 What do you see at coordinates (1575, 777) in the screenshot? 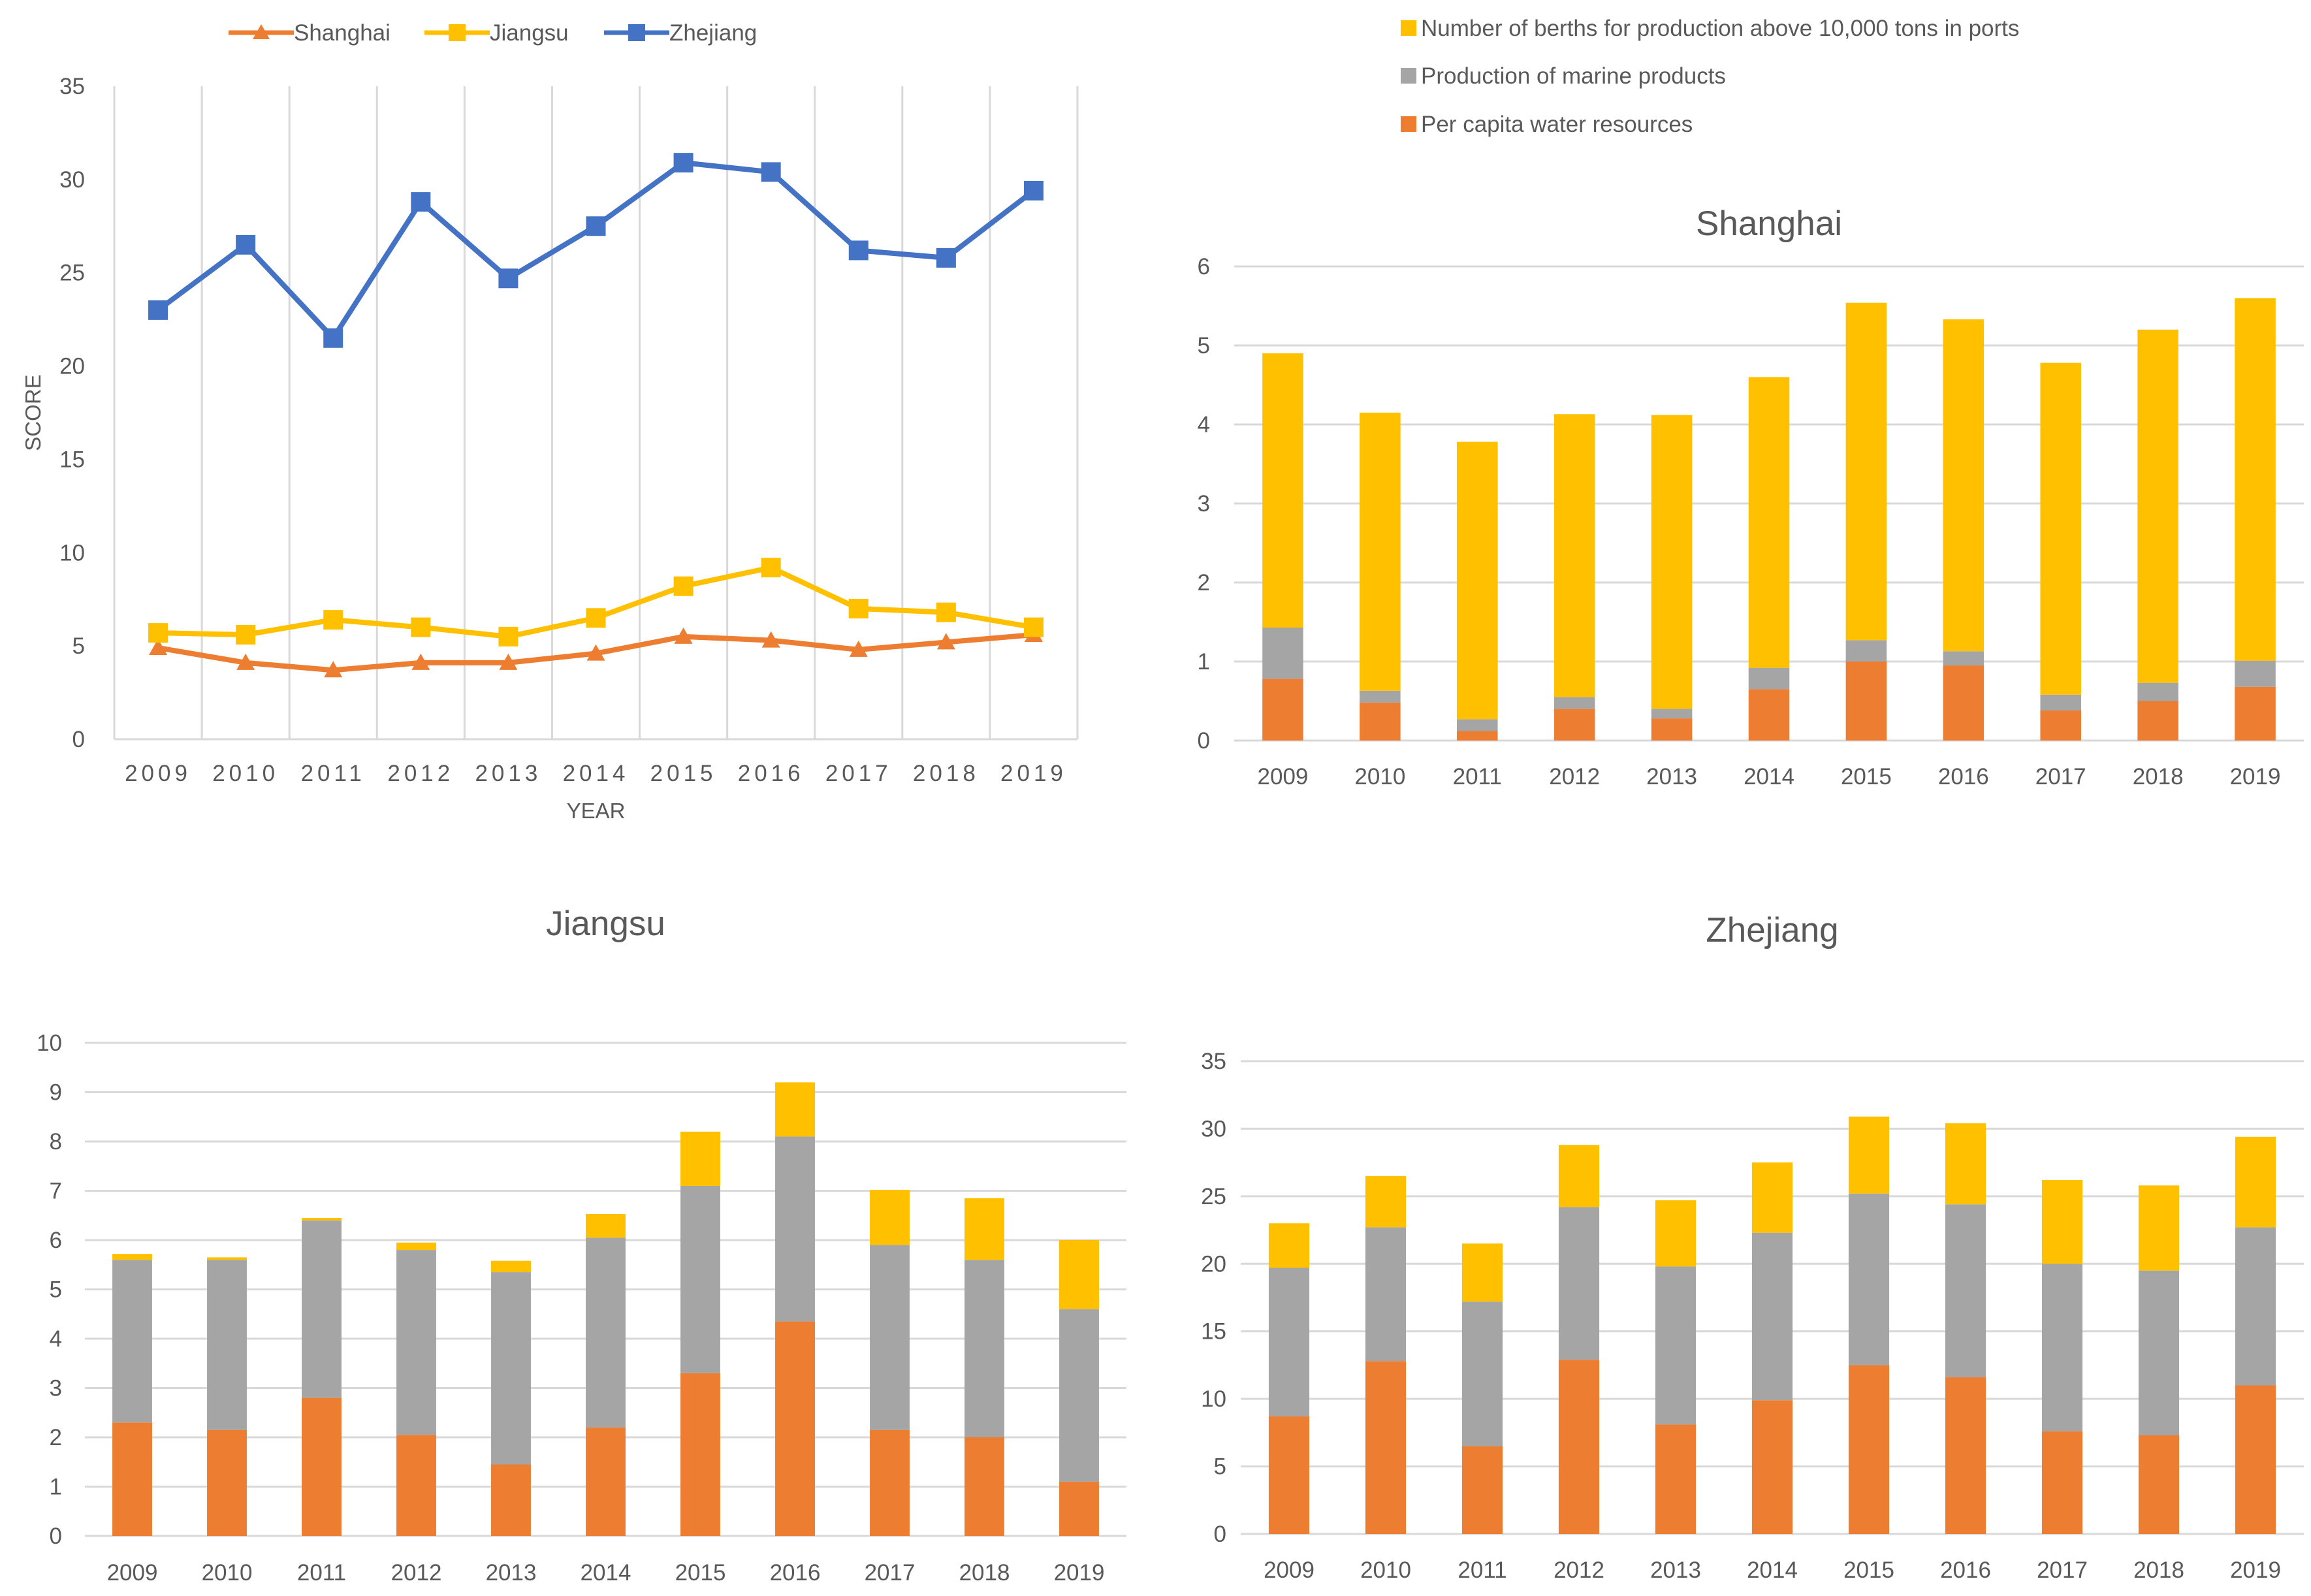
I see `x-tick-label: 2012` at bounding box center [1575, 777].